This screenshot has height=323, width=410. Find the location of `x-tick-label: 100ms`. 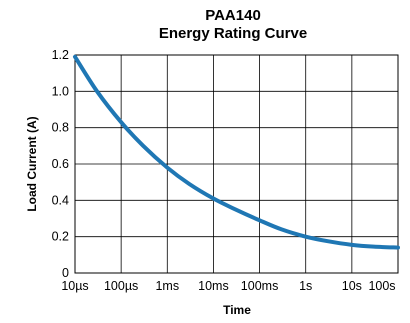

x-tick-label: 100ms is located at coordinates (260, 286).